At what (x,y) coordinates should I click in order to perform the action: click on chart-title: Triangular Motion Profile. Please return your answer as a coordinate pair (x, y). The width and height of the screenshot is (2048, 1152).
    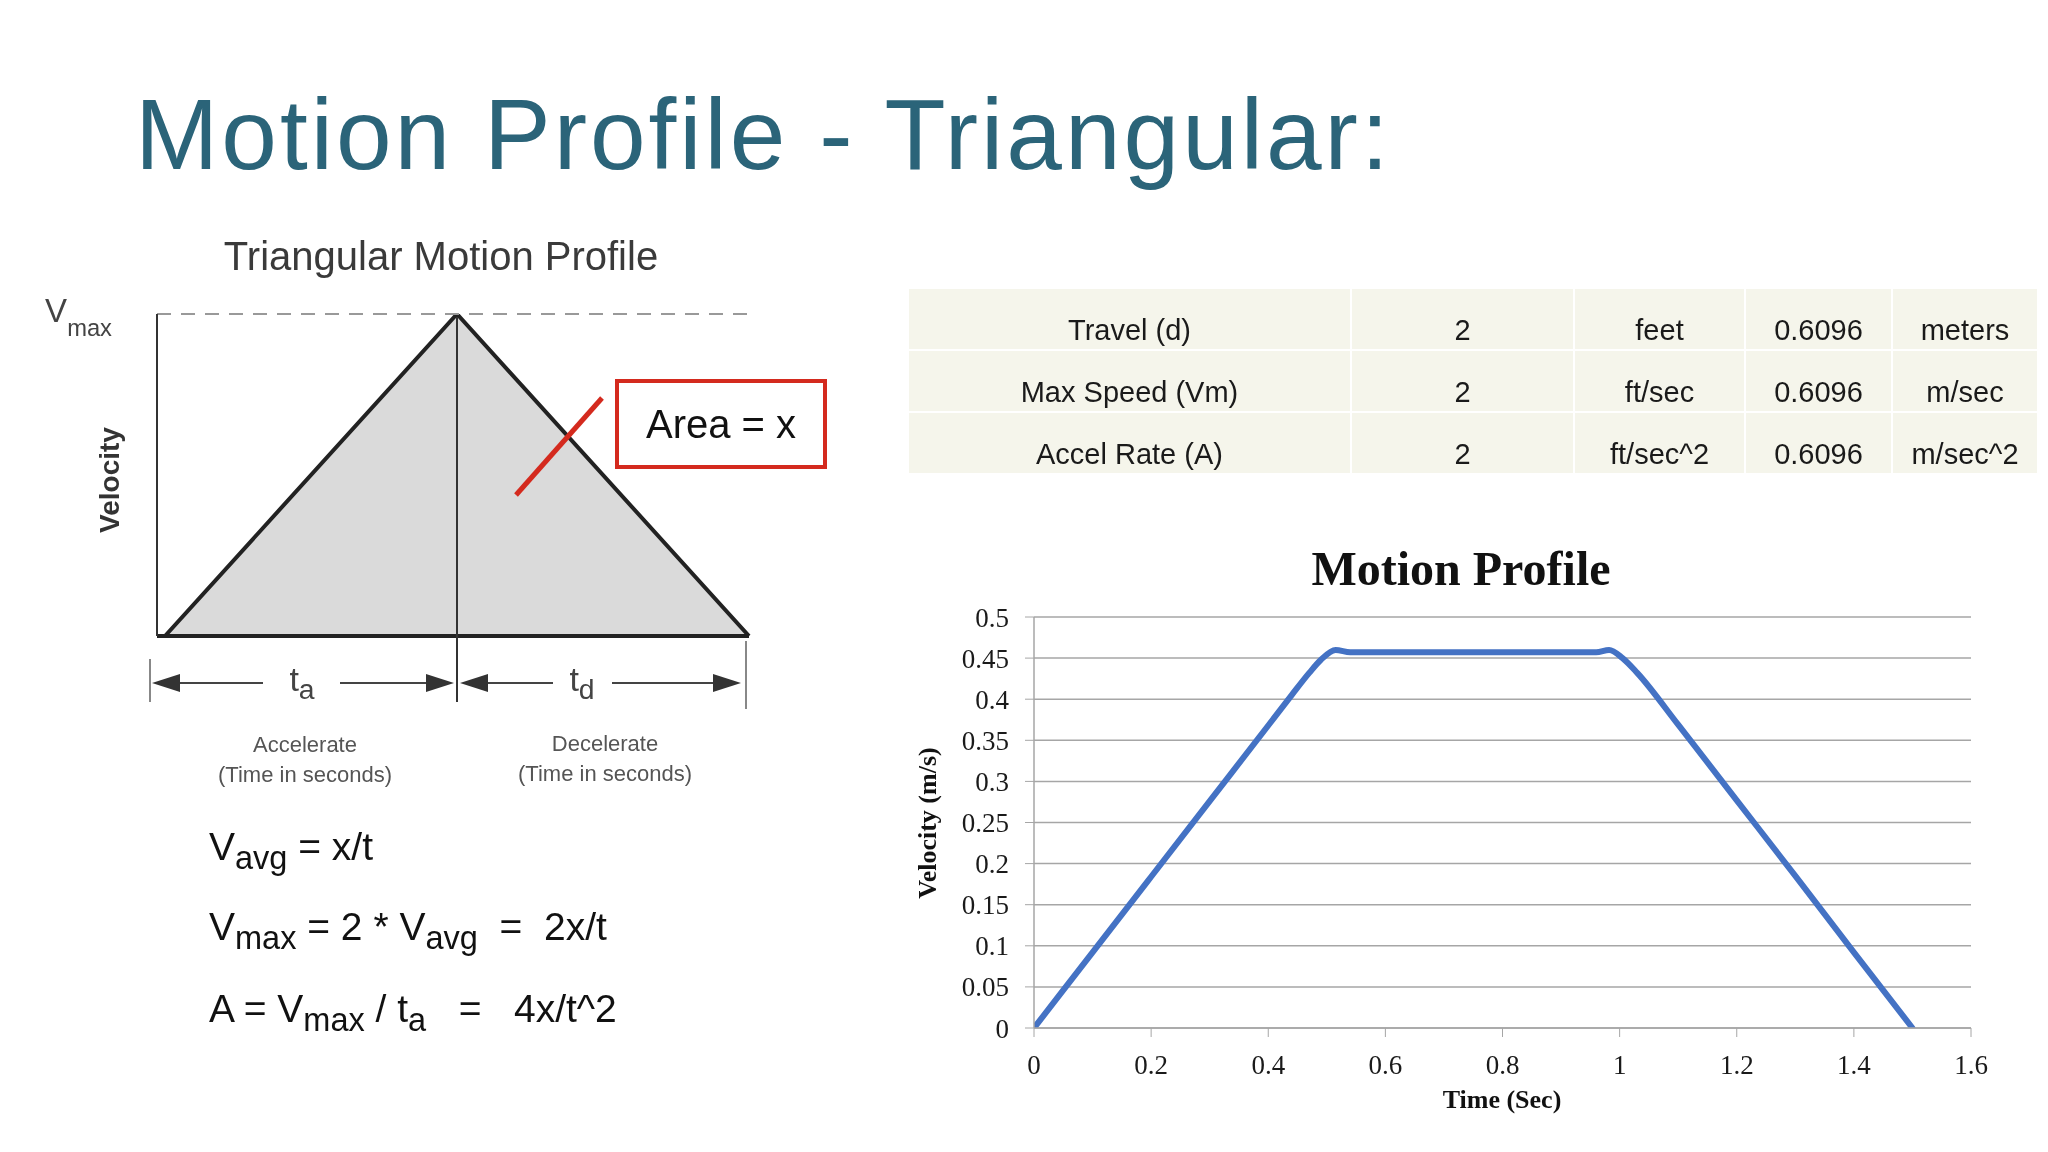
    Looking at the image, I should click on (441, 256).